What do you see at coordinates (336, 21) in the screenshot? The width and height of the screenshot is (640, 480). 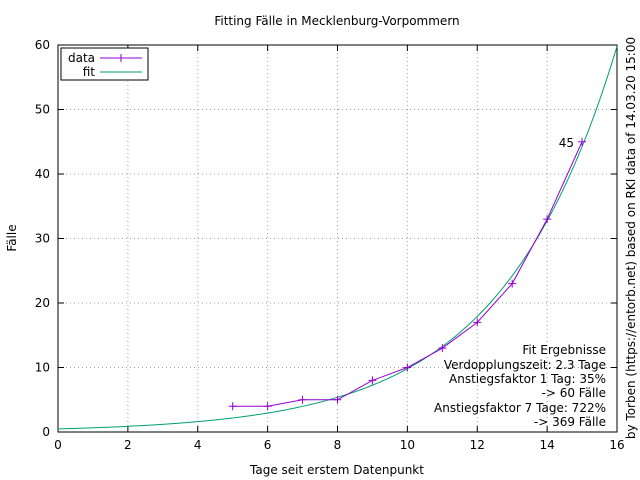 I see `chart-title: Fitting Fälle in Mecklenburg-Vorpommern` at bounding box center [336, 21].